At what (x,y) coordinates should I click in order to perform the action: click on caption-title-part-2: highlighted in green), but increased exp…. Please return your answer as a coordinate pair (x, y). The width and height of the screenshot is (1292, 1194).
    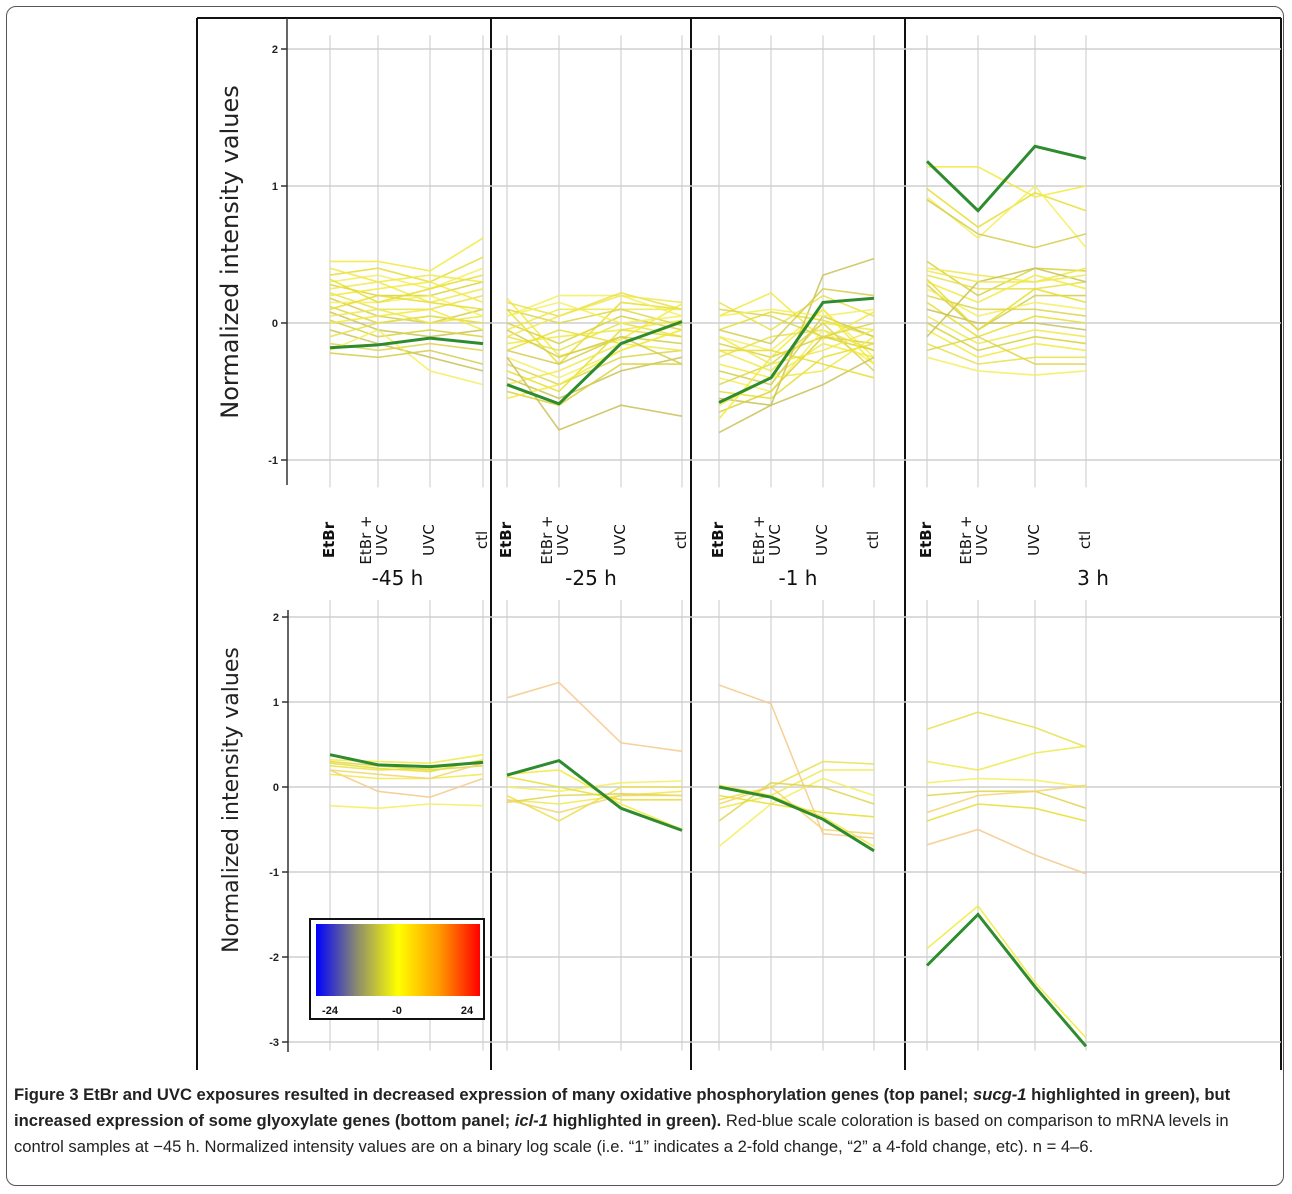
    Looking at the image, I should click on (622, 1107).